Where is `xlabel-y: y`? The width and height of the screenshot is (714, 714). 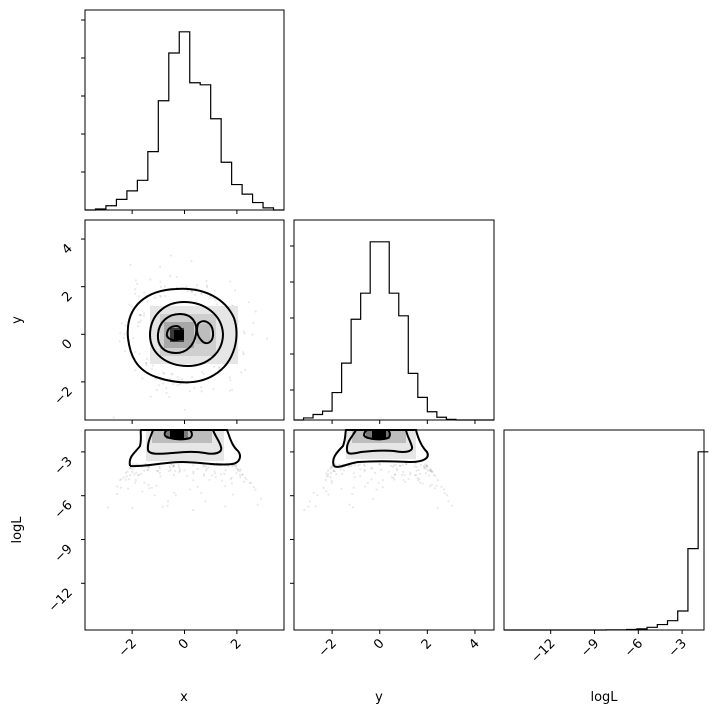 xlabel-y: y is located at coordinates (379, 697).